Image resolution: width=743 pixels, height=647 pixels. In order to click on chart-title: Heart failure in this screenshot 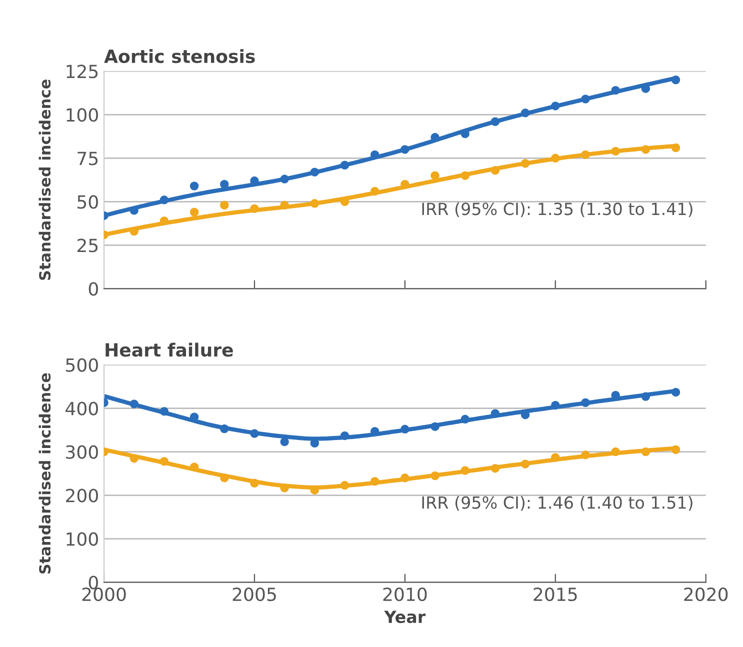, I will do `click(169, 349)`.